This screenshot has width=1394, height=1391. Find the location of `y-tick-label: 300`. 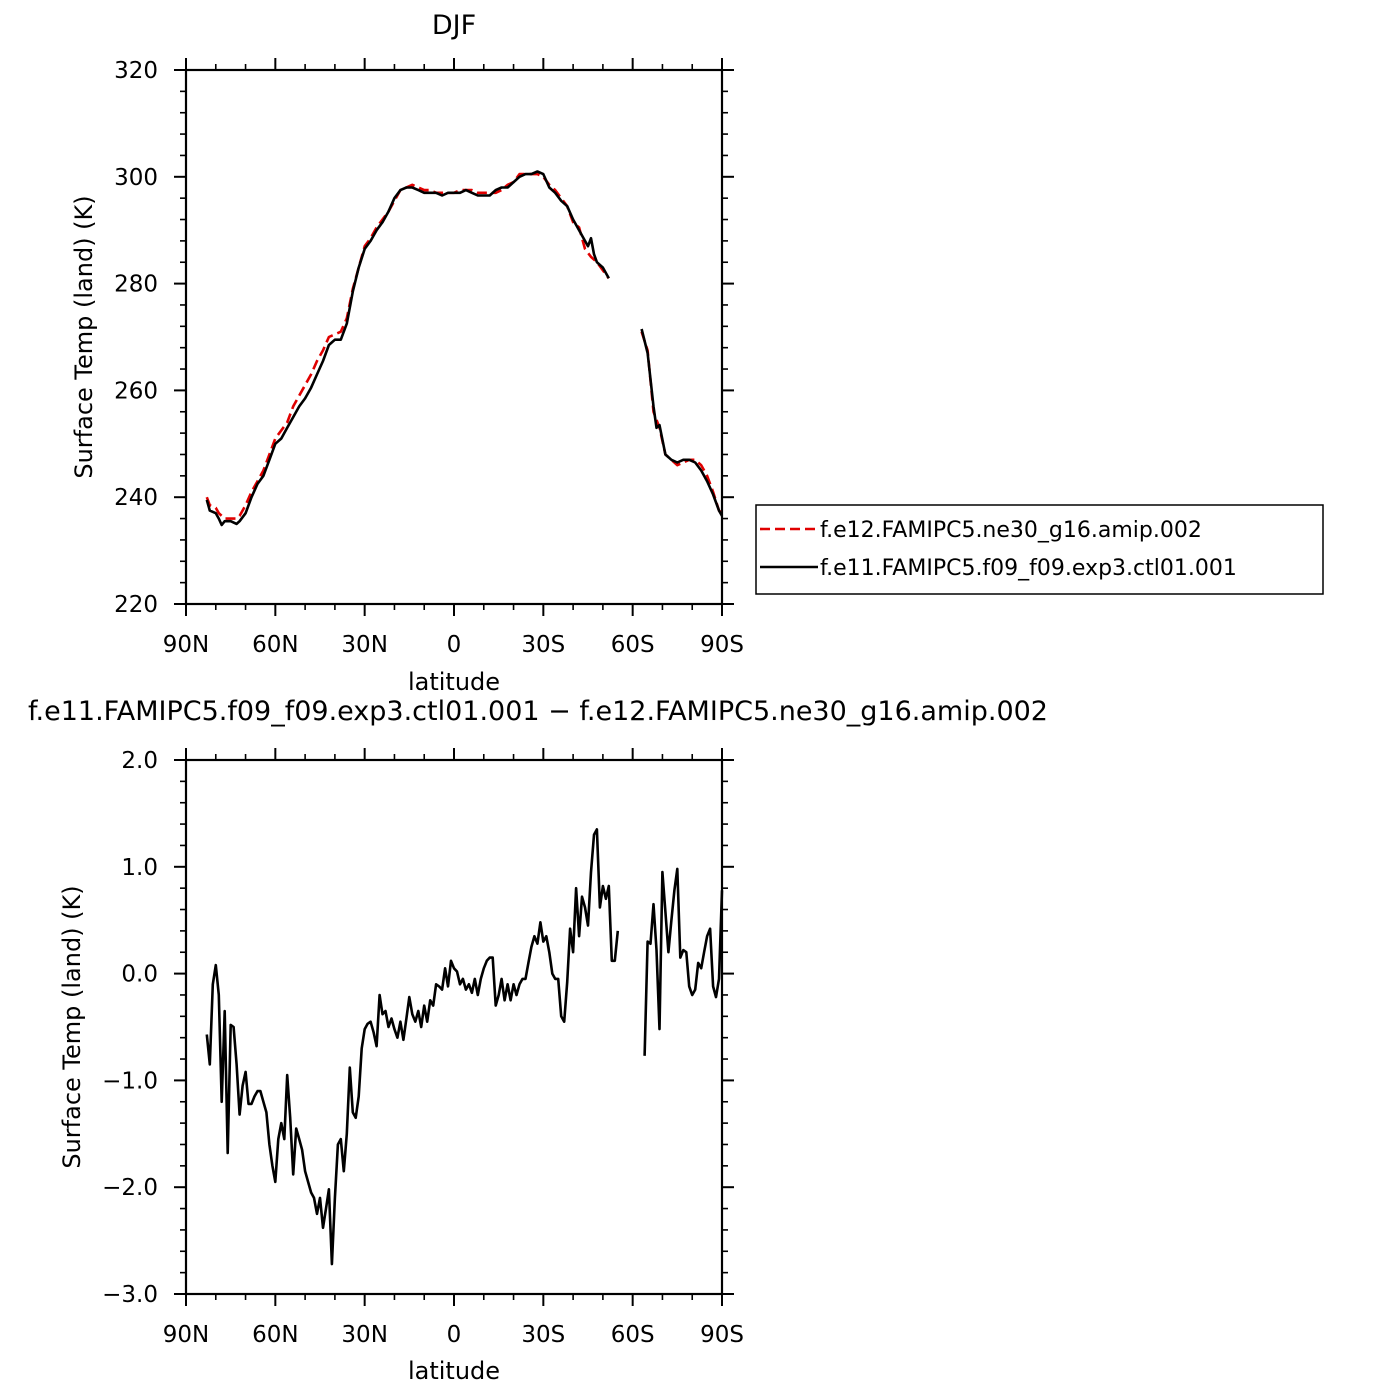

y-tick-label: 300 is located at coordinates (136, 178).